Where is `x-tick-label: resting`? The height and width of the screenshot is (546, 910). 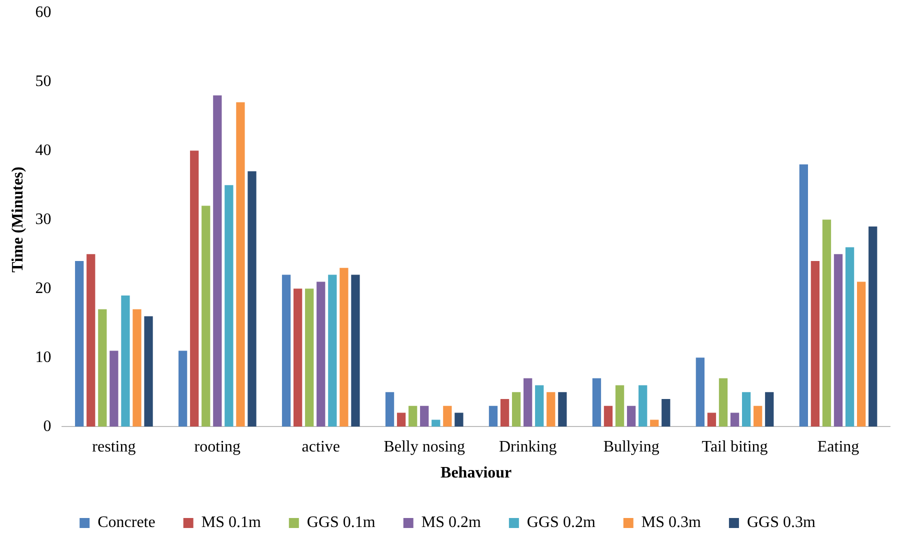 x-tick-label: resting is located at coordinates (114, 447).